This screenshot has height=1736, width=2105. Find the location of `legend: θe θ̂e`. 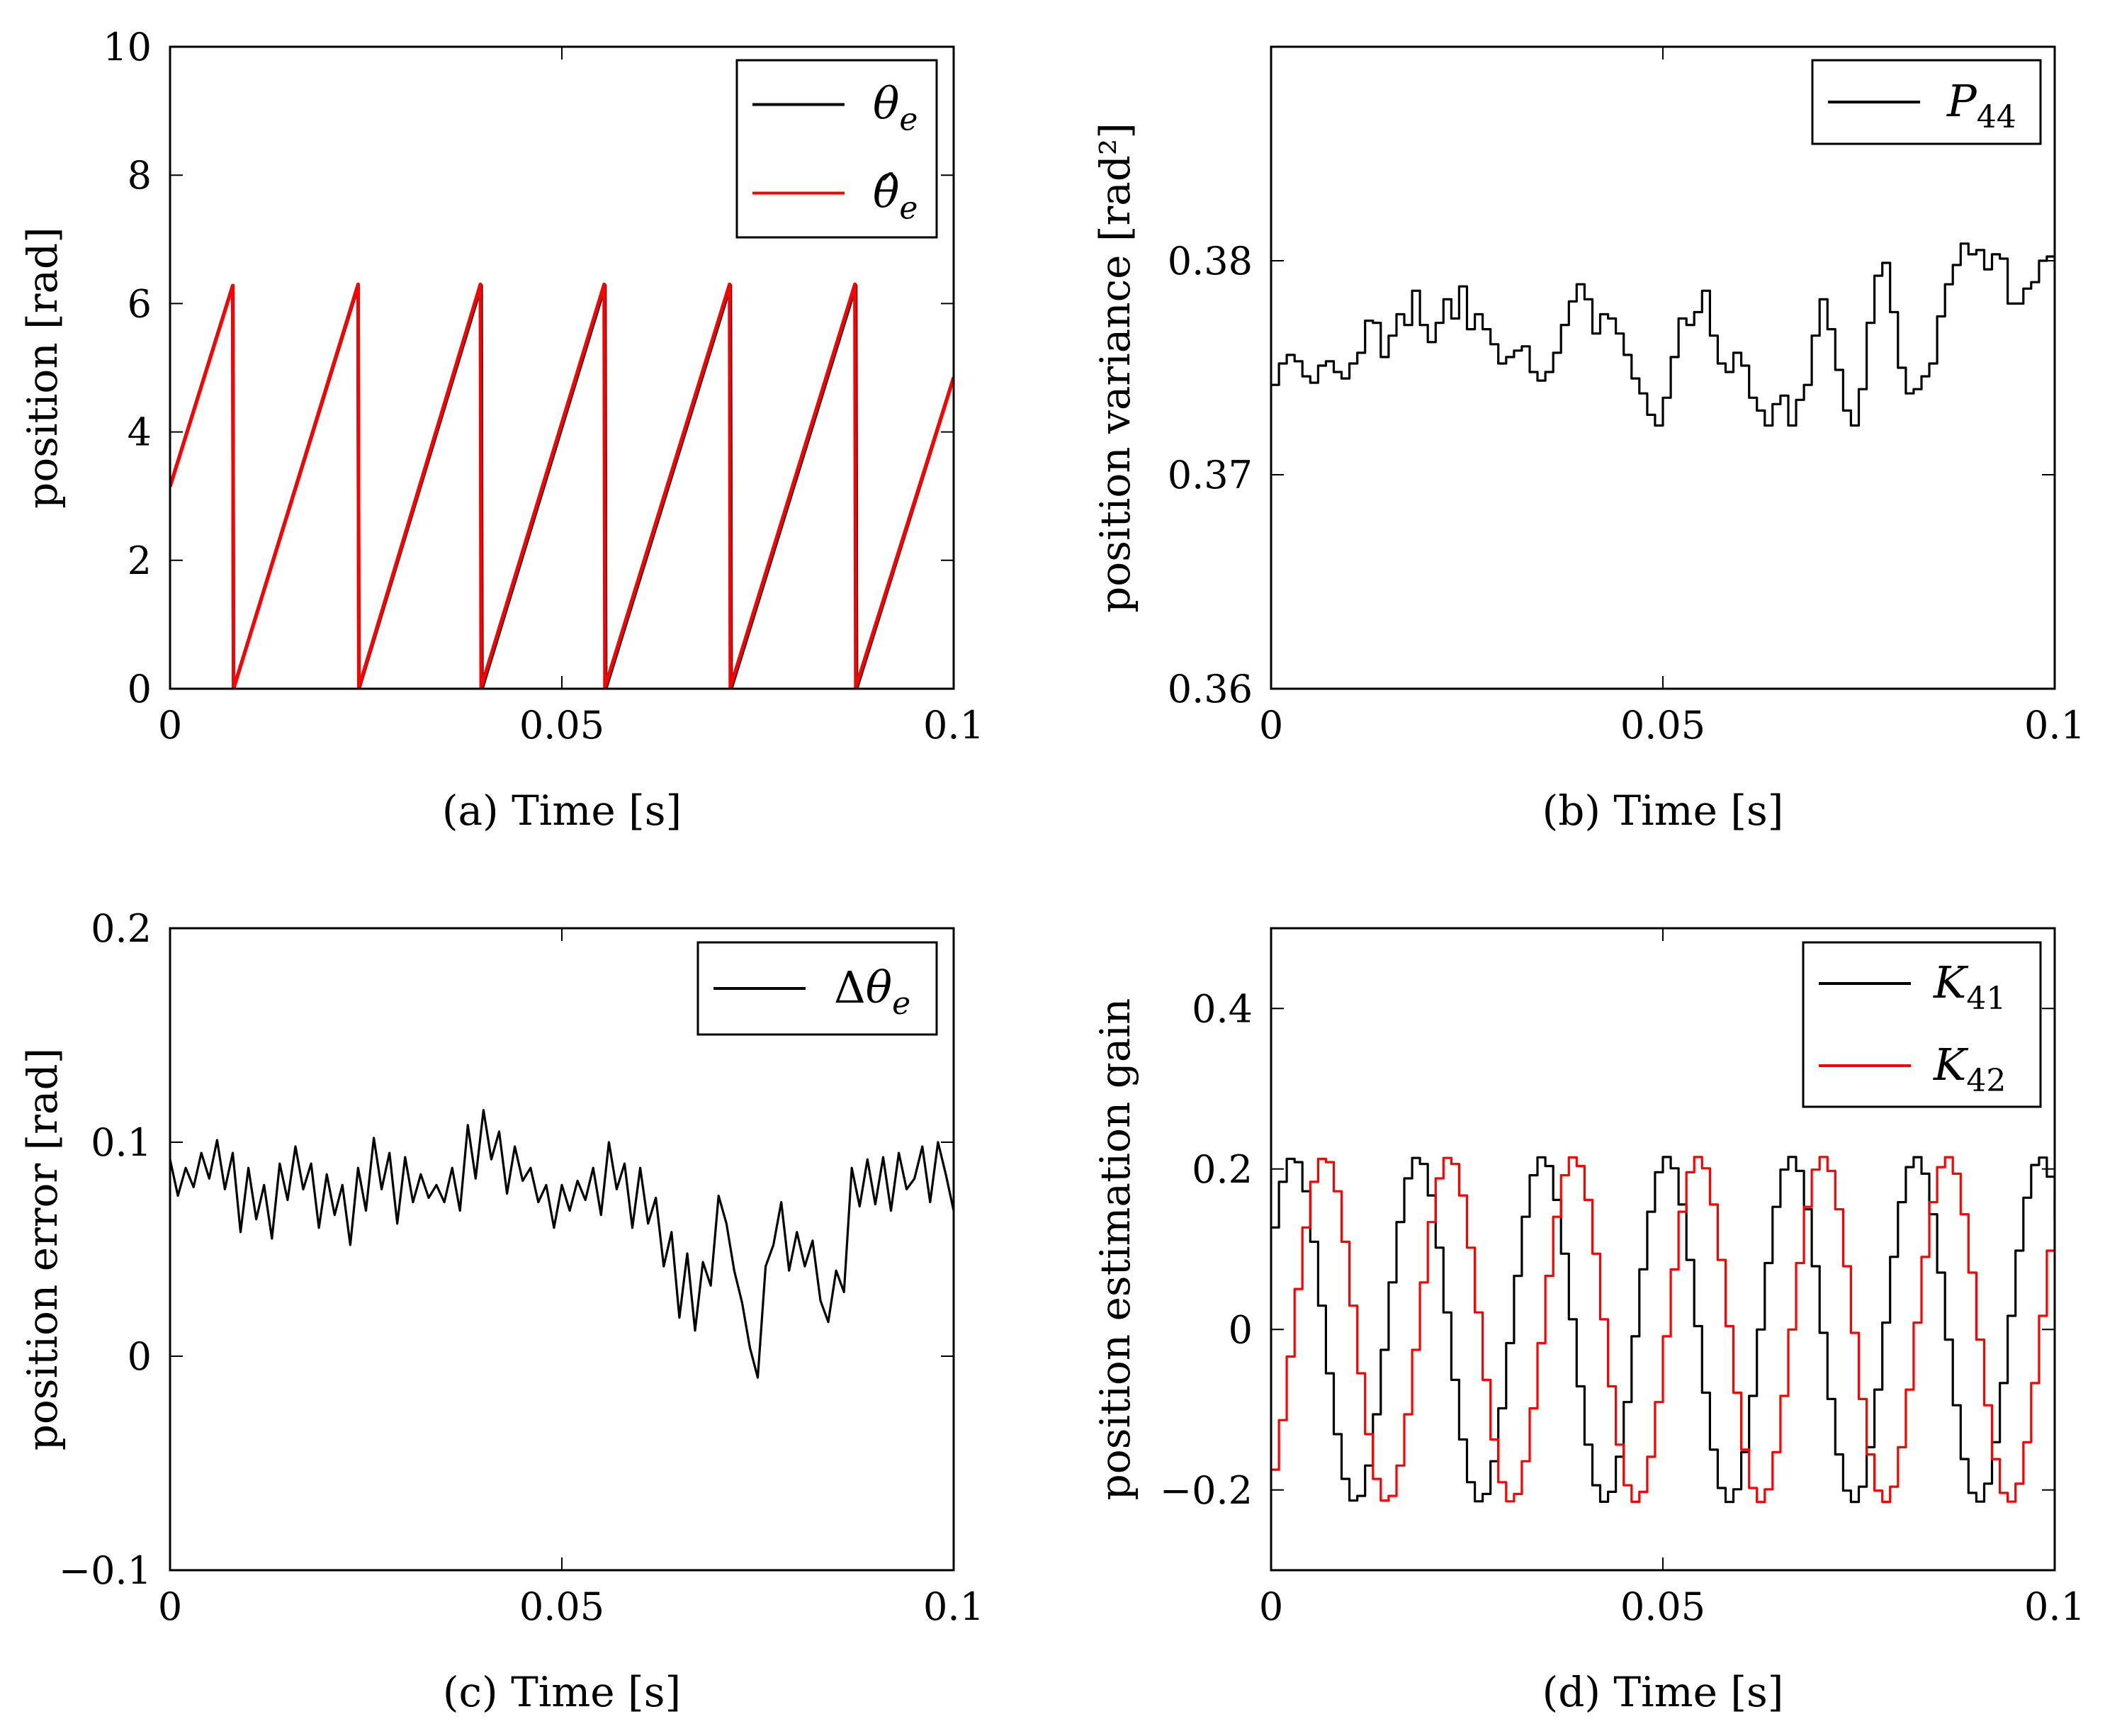

legend: θe θ̂e is located at coordinates (837, 149).